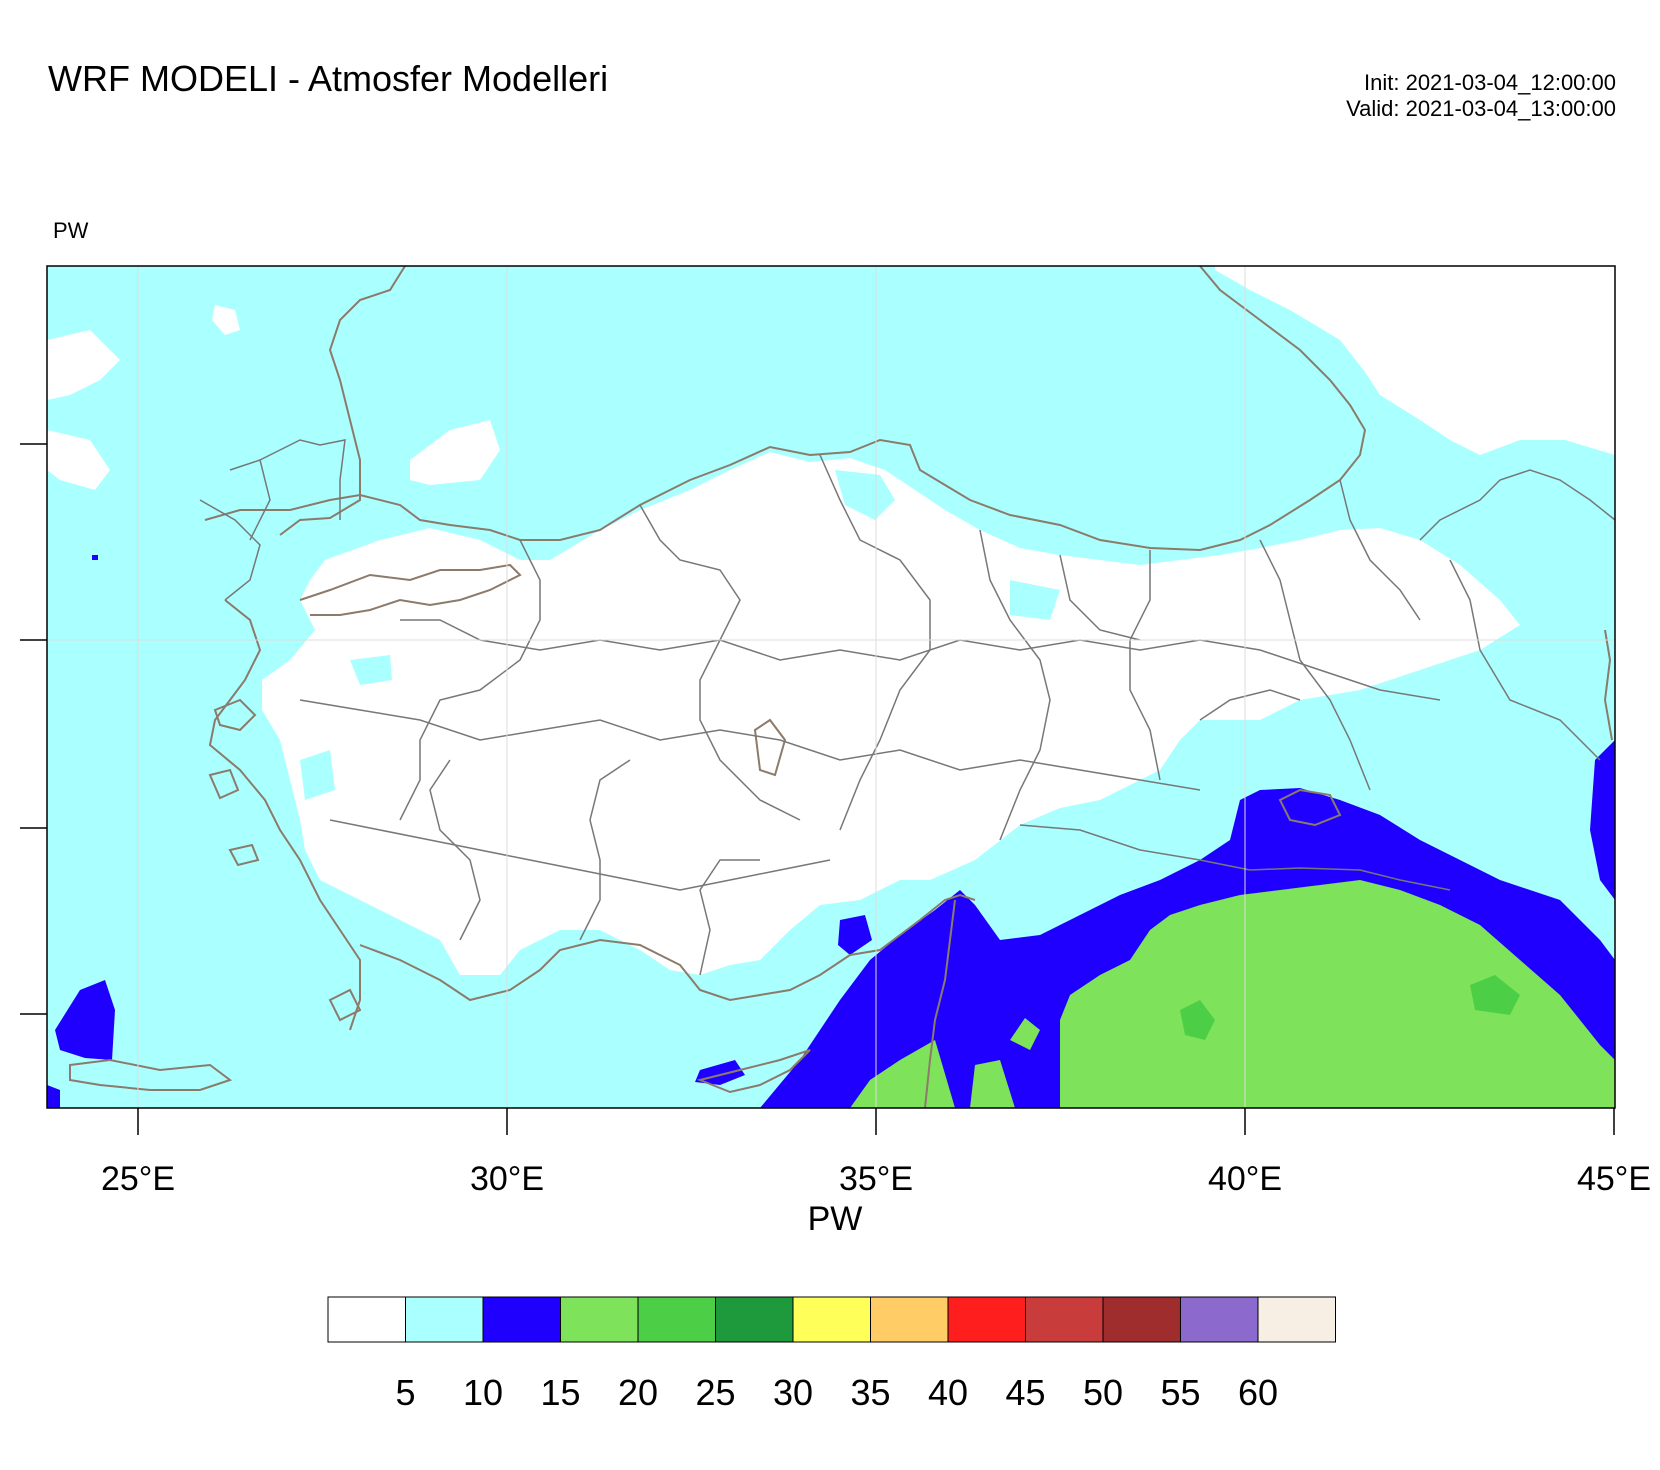 The image size is (1660, 1470). Describe the element at coordinates (1415, 360) in the screenshot. I see `pw-lt5-northeast-fill` at that location.